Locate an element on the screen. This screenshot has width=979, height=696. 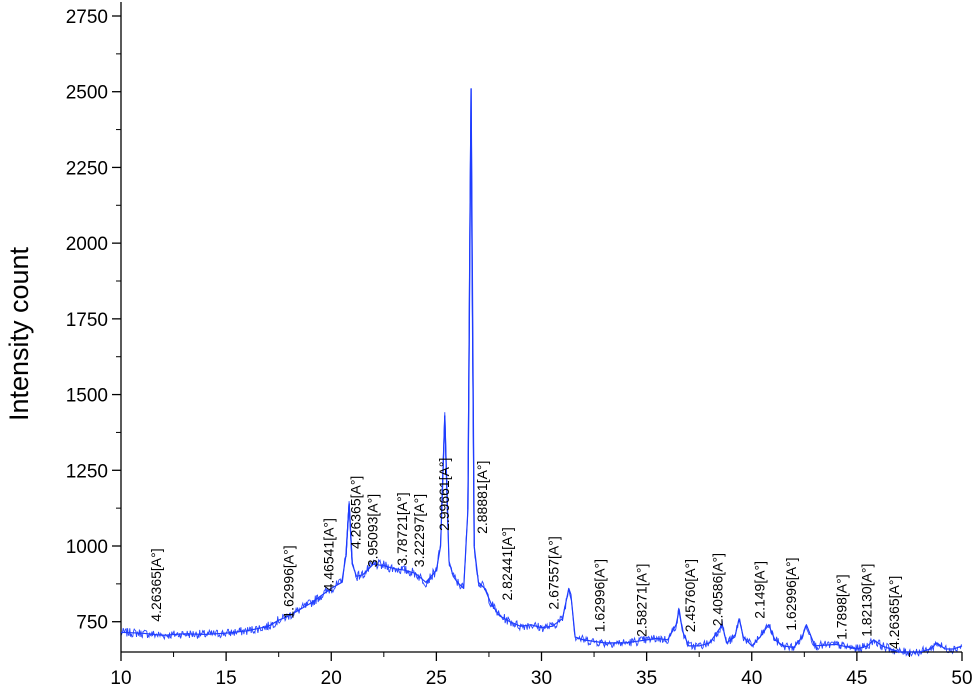
peak-annotation: 4.46541[A°] is located at coordinates (328, 554).